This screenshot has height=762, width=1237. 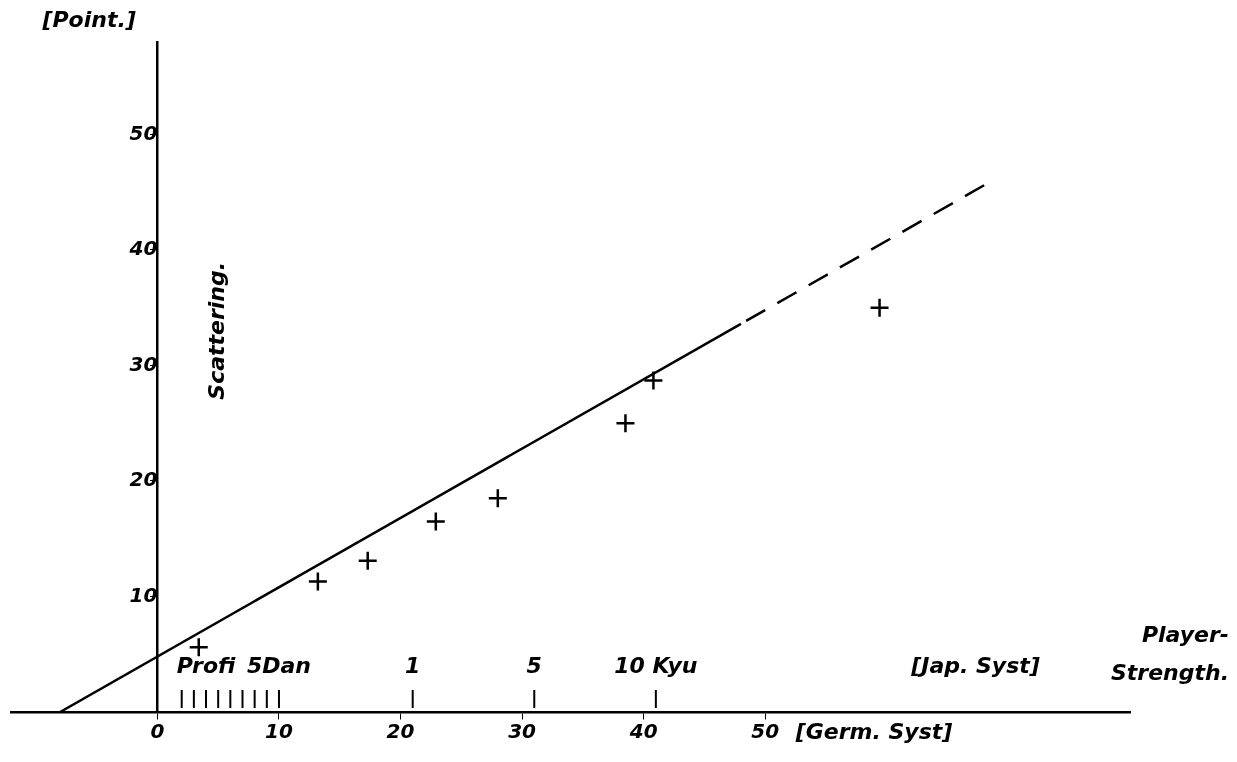 I want to click on text: [Germ. Syst], so click(x=873, y=731).